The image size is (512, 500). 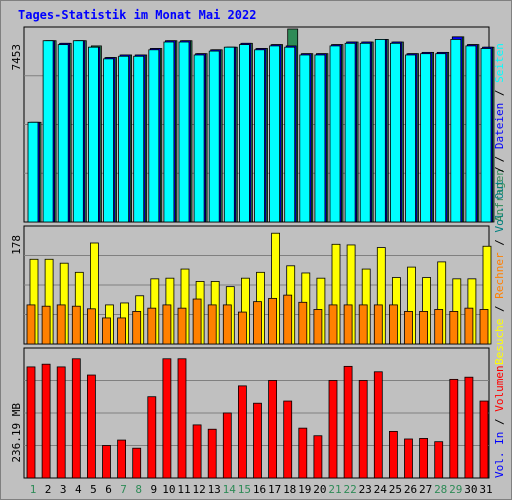 What do you see at coordinates (168, 489) in the screenshot?
I see `day-label-10: 10` at bounding box center [168, 489].